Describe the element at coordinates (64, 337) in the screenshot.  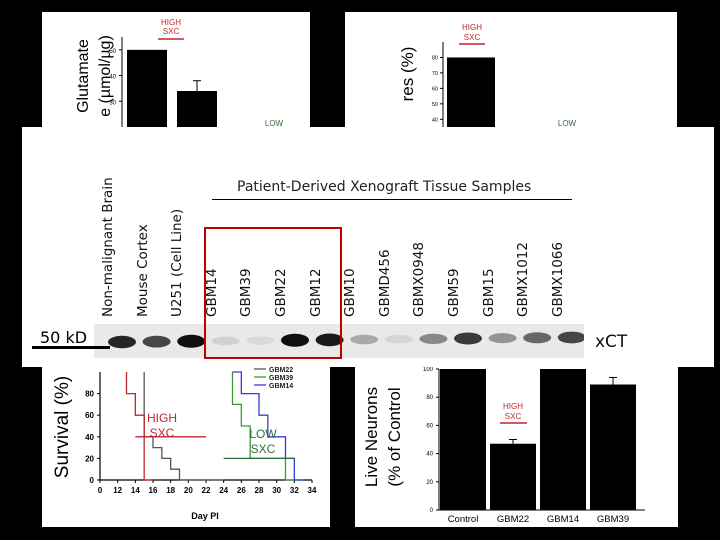
I see `marker-label: 50 kD` at that location.